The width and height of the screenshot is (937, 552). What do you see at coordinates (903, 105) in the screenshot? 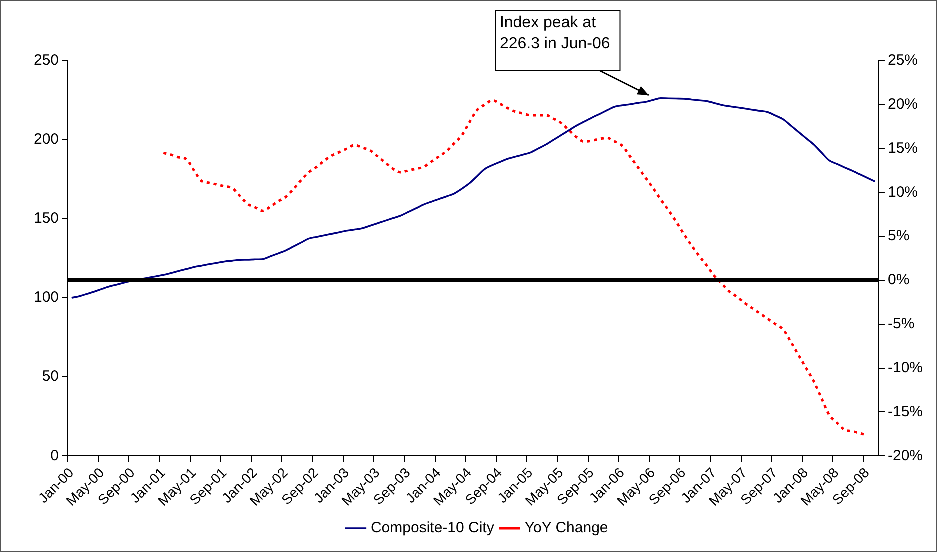
I see `y2-tick-label: 20%` at bounding box center [903, 105].